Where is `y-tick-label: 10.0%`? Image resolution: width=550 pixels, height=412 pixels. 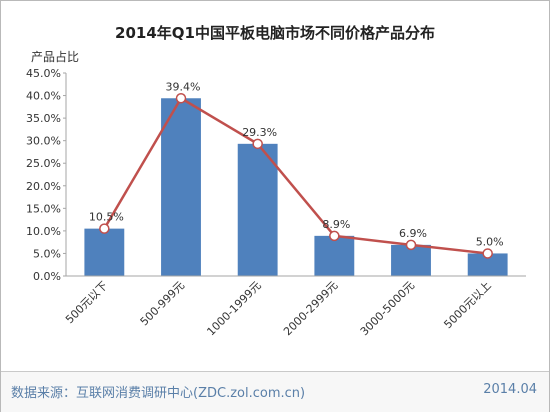
y-tick-label: 10.0% is located at coordinates (43, 231).